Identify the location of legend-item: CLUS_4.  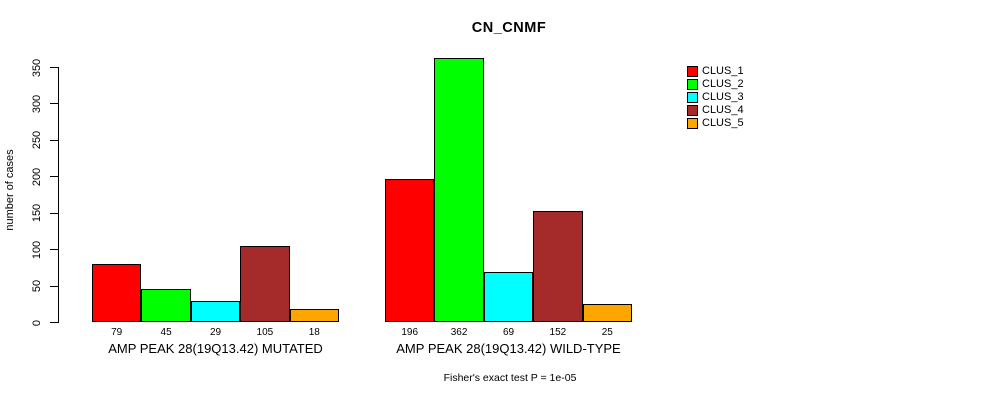
(715, 110).